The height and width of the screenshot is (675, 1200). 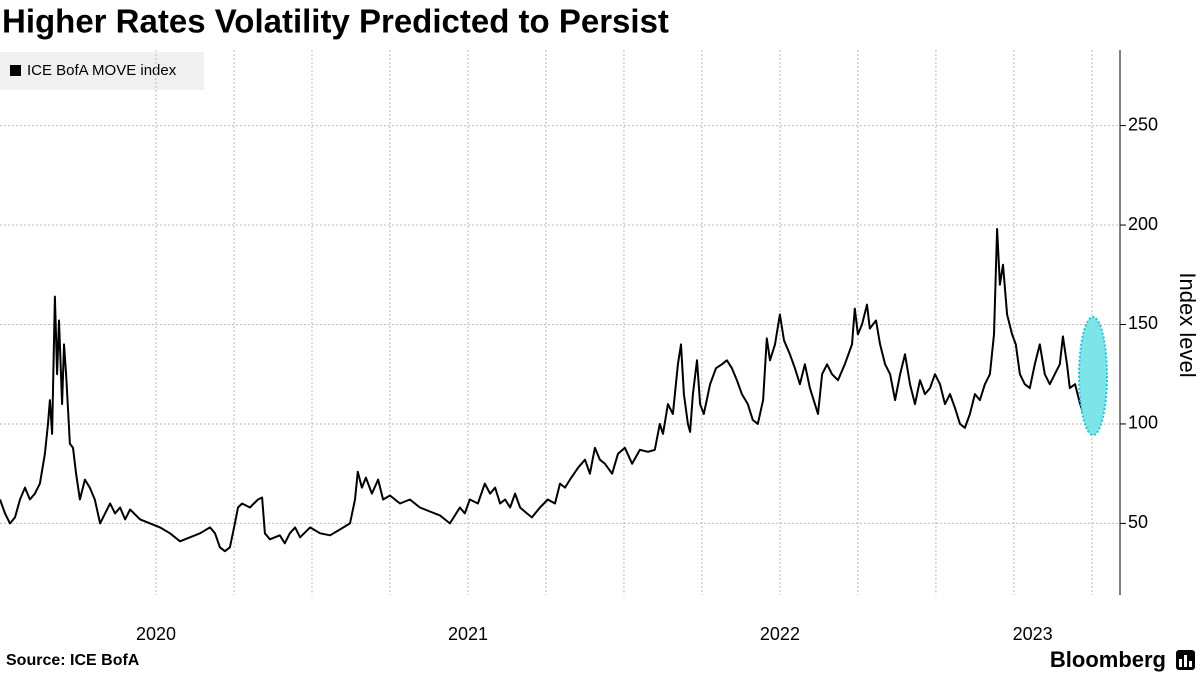 I want to click on legend-box, so click(x=102, y=71).